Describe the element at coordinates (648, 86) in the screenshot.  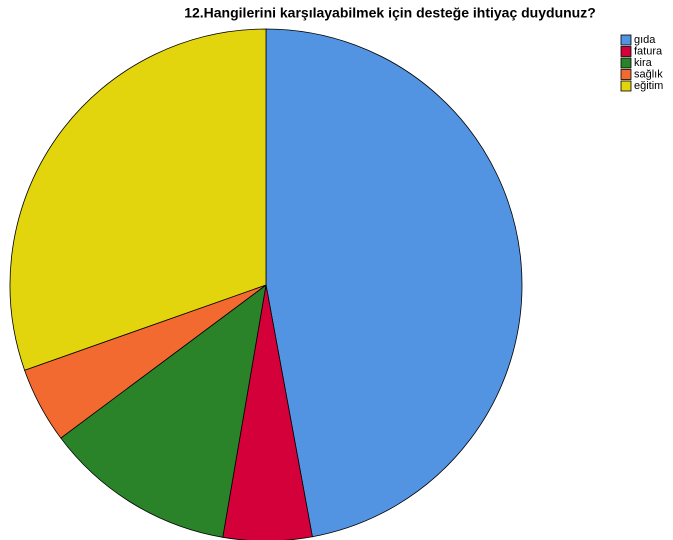
I see `legend-label: eğitim` at that location.